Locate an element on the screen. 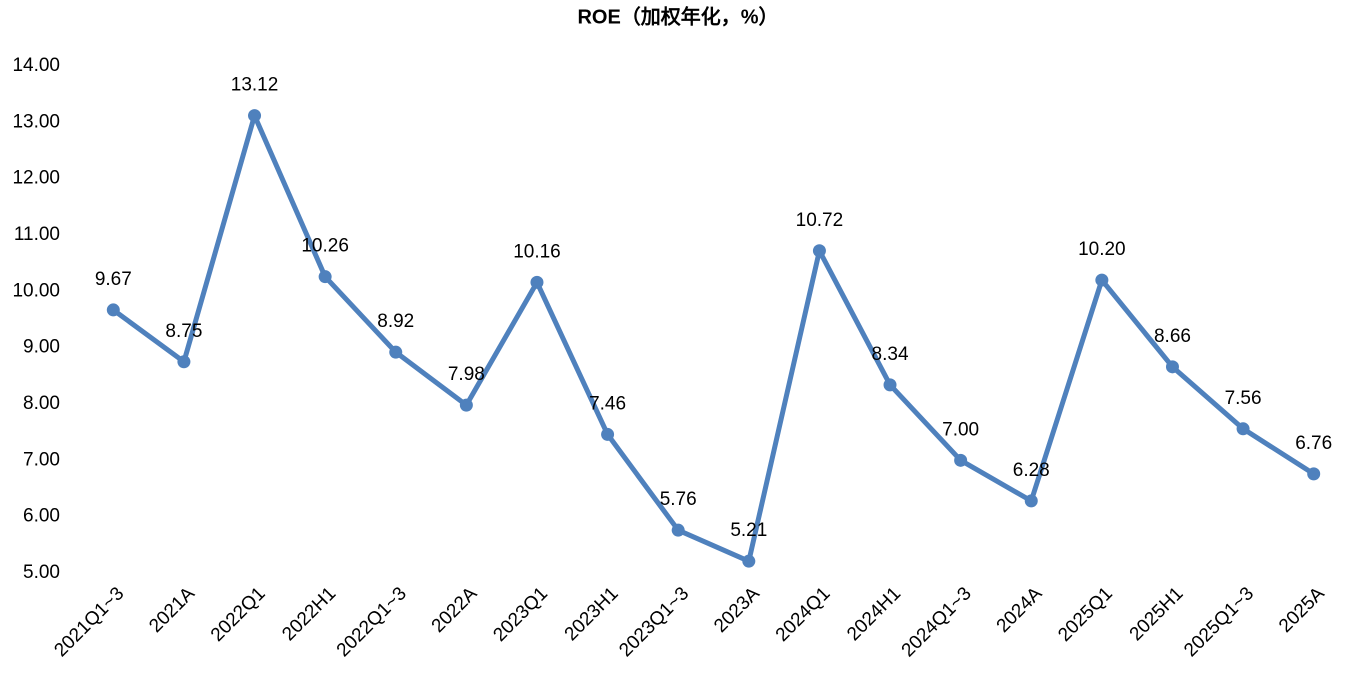 This screenshot has height=673, width=1357. data-label: 7.46 is located at coordinates (607, 403).